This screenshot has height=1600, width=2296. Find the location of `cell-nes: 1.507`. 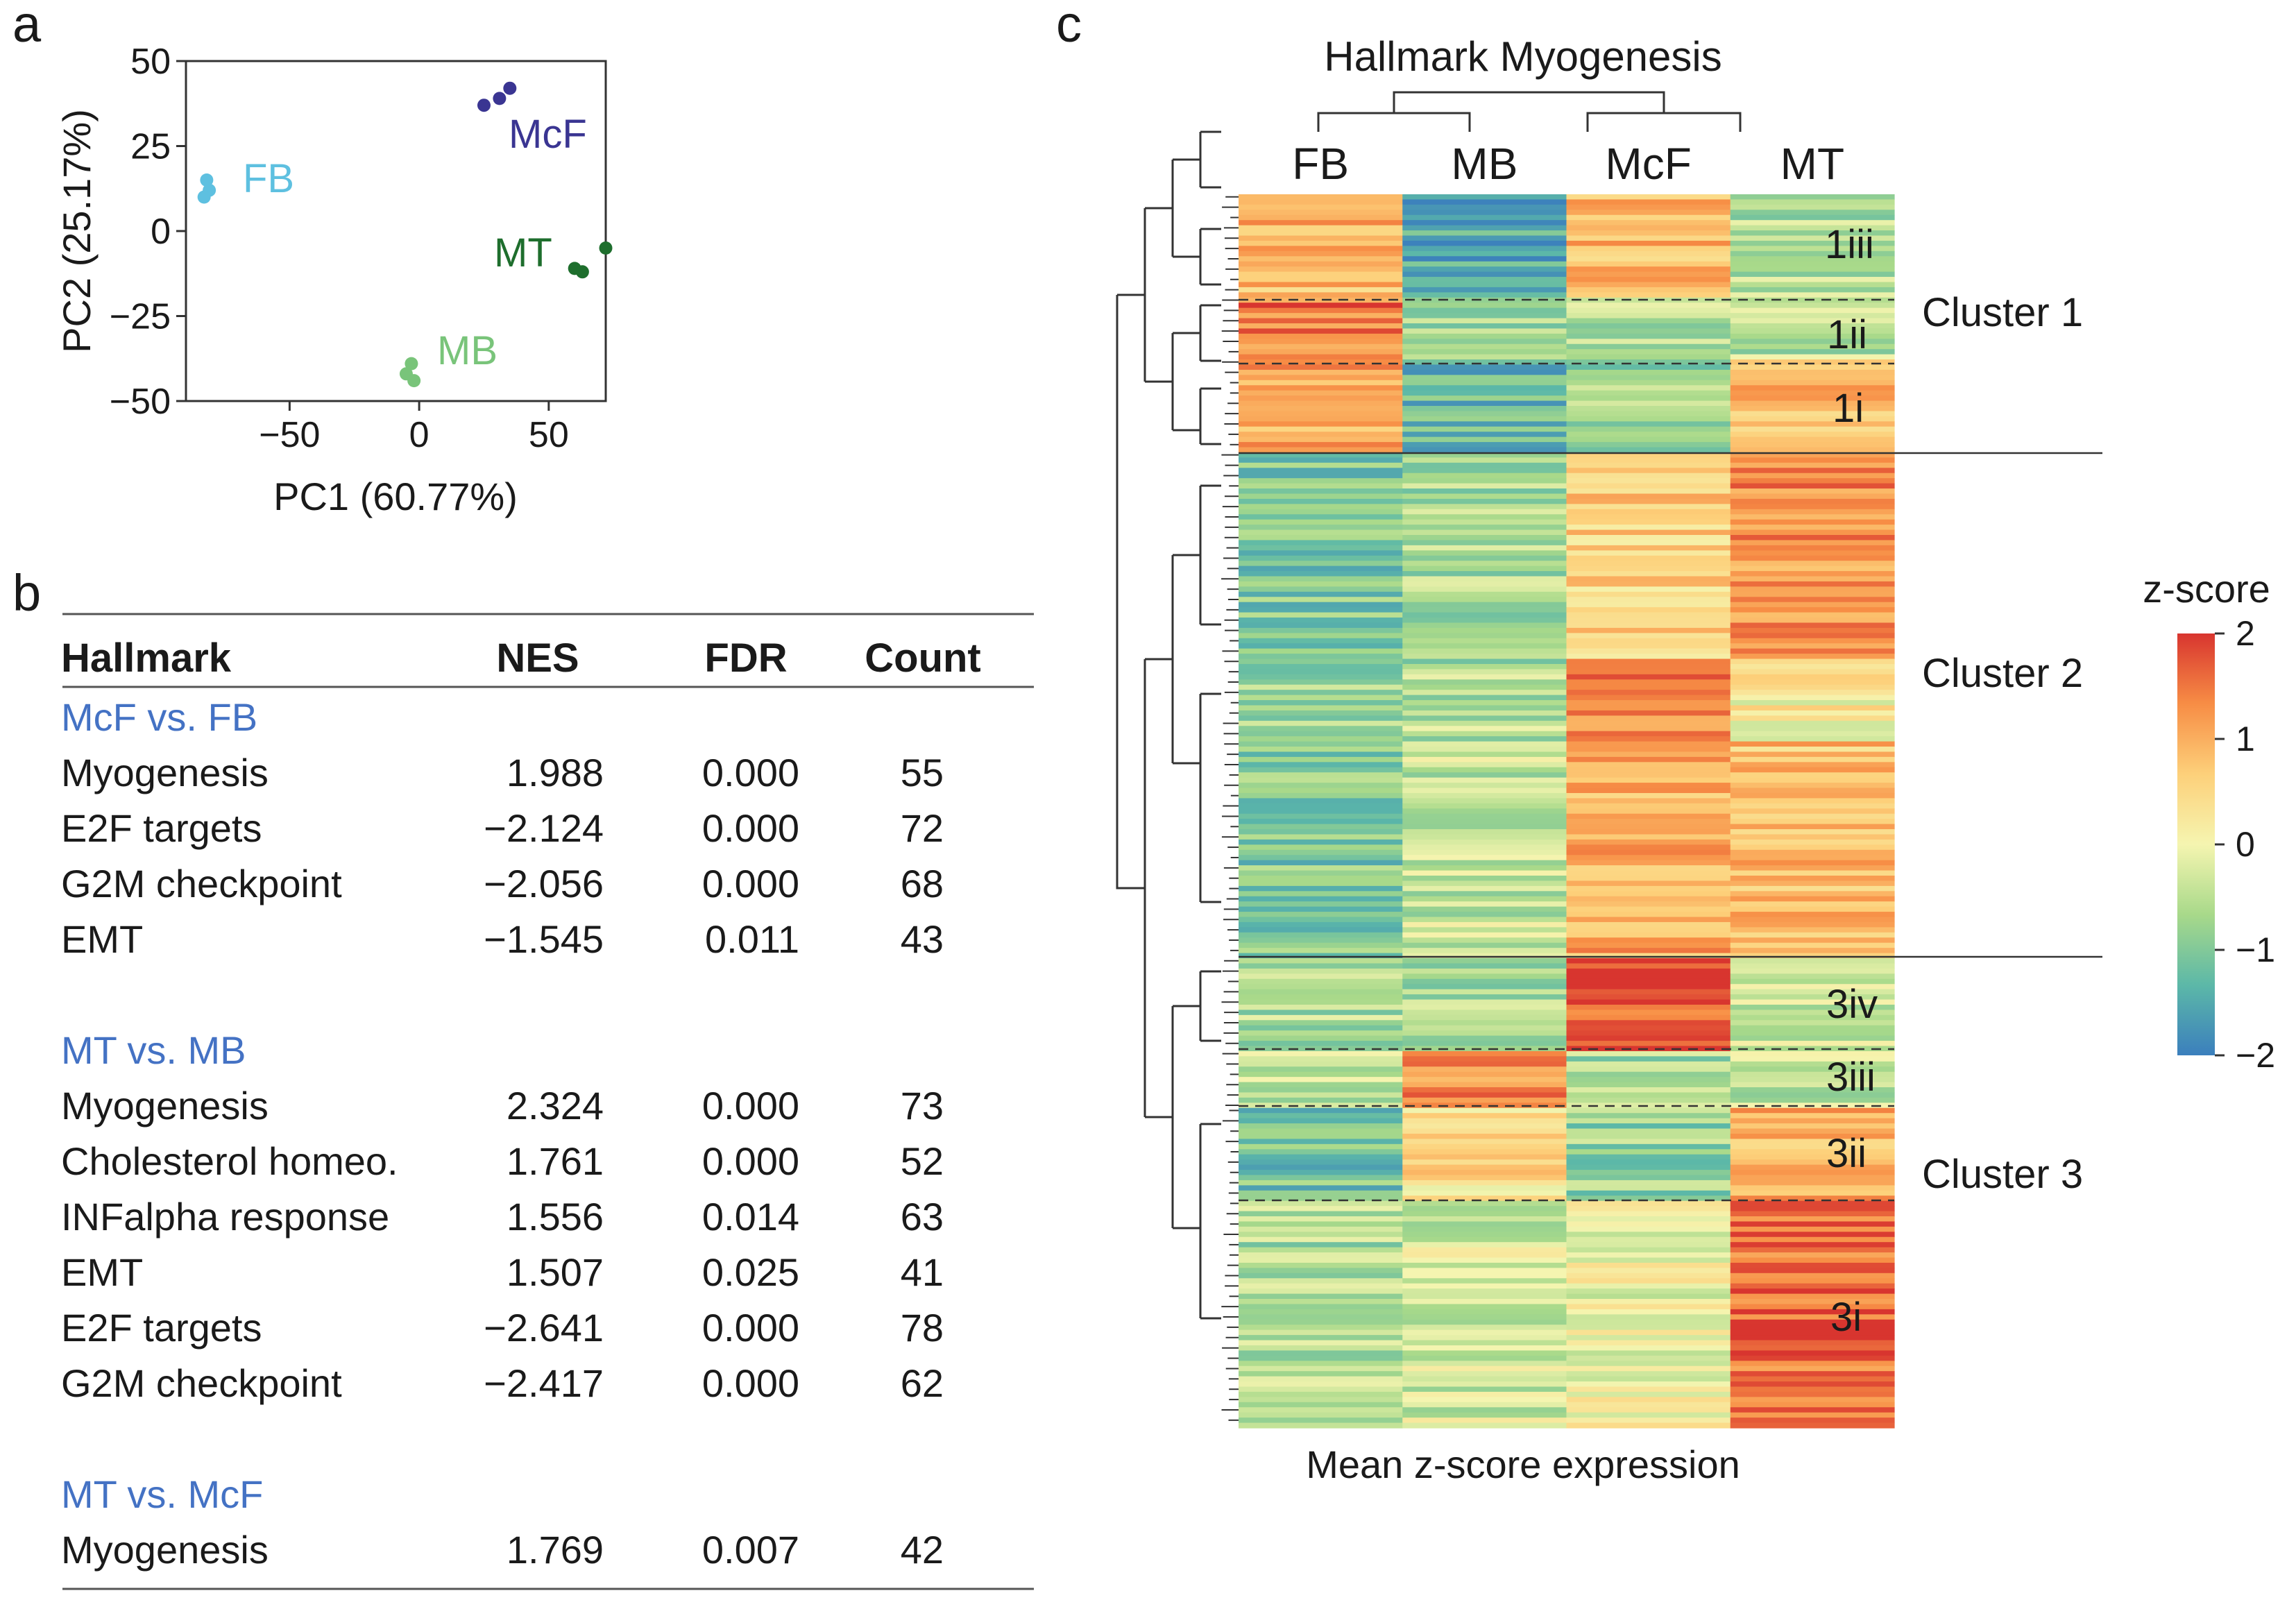

cell-nes: 1.507 is located at coordinates (555, 1272).